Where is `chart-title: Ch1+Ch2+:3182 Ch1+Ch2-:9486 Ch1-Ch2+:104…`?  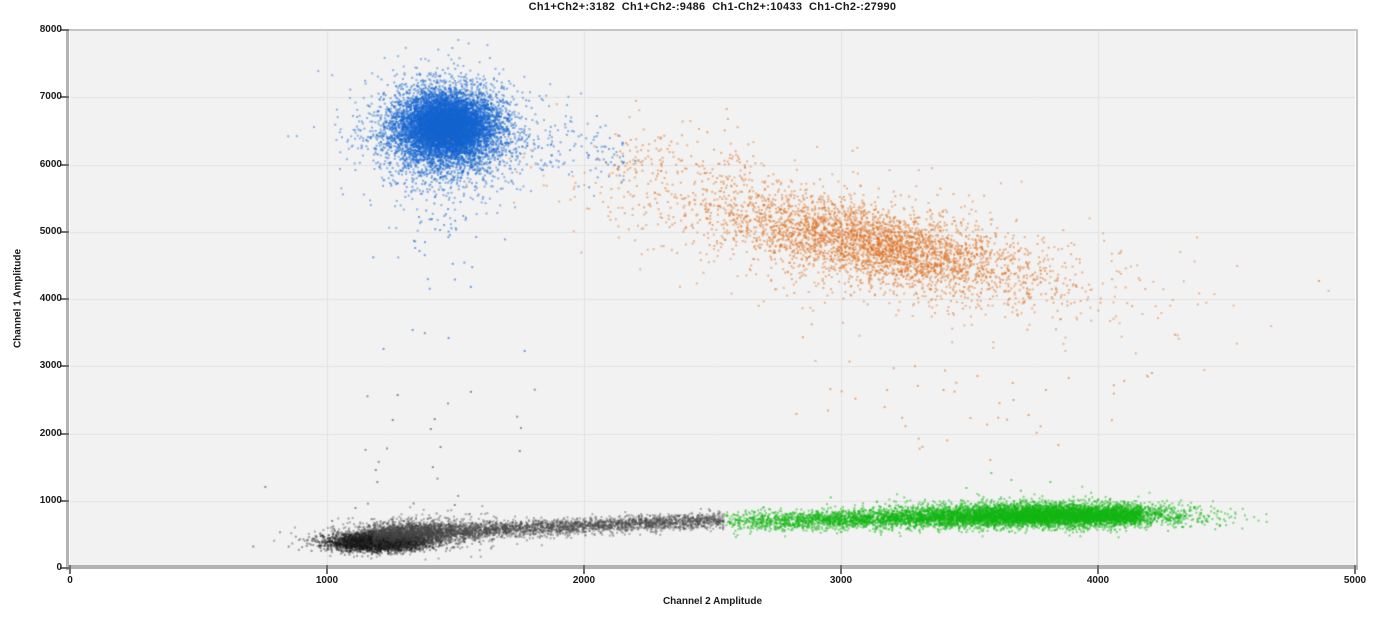
chart-title: Ch1+Ch2+:3182 Ch1+Ch2-:9486 Ch1-Ch2+:104… is located at coordinates (712, 7).